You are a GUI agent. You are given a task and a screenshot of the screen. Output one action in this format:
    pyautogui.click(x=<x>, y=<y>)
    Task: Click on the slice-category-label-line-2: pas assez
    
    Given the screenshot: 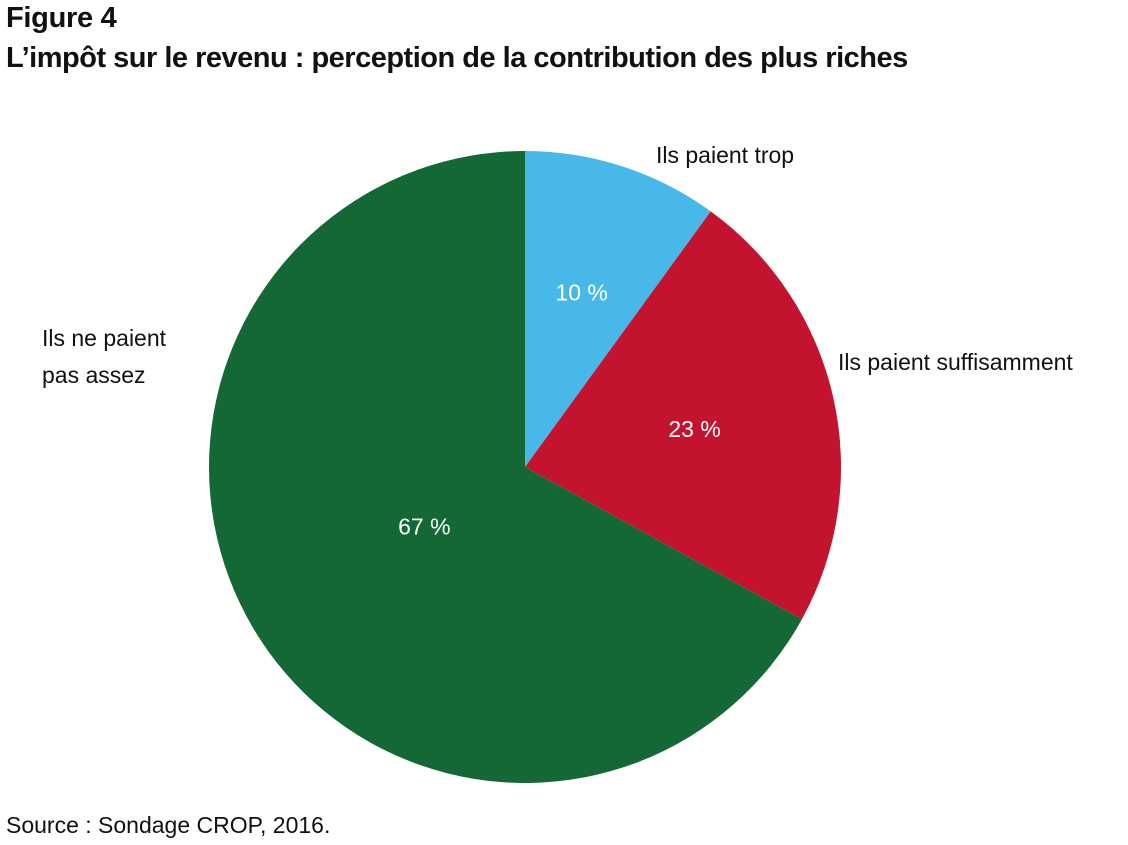 What is the action you would take?
    pyautogui.click(x=94, y=375)
    